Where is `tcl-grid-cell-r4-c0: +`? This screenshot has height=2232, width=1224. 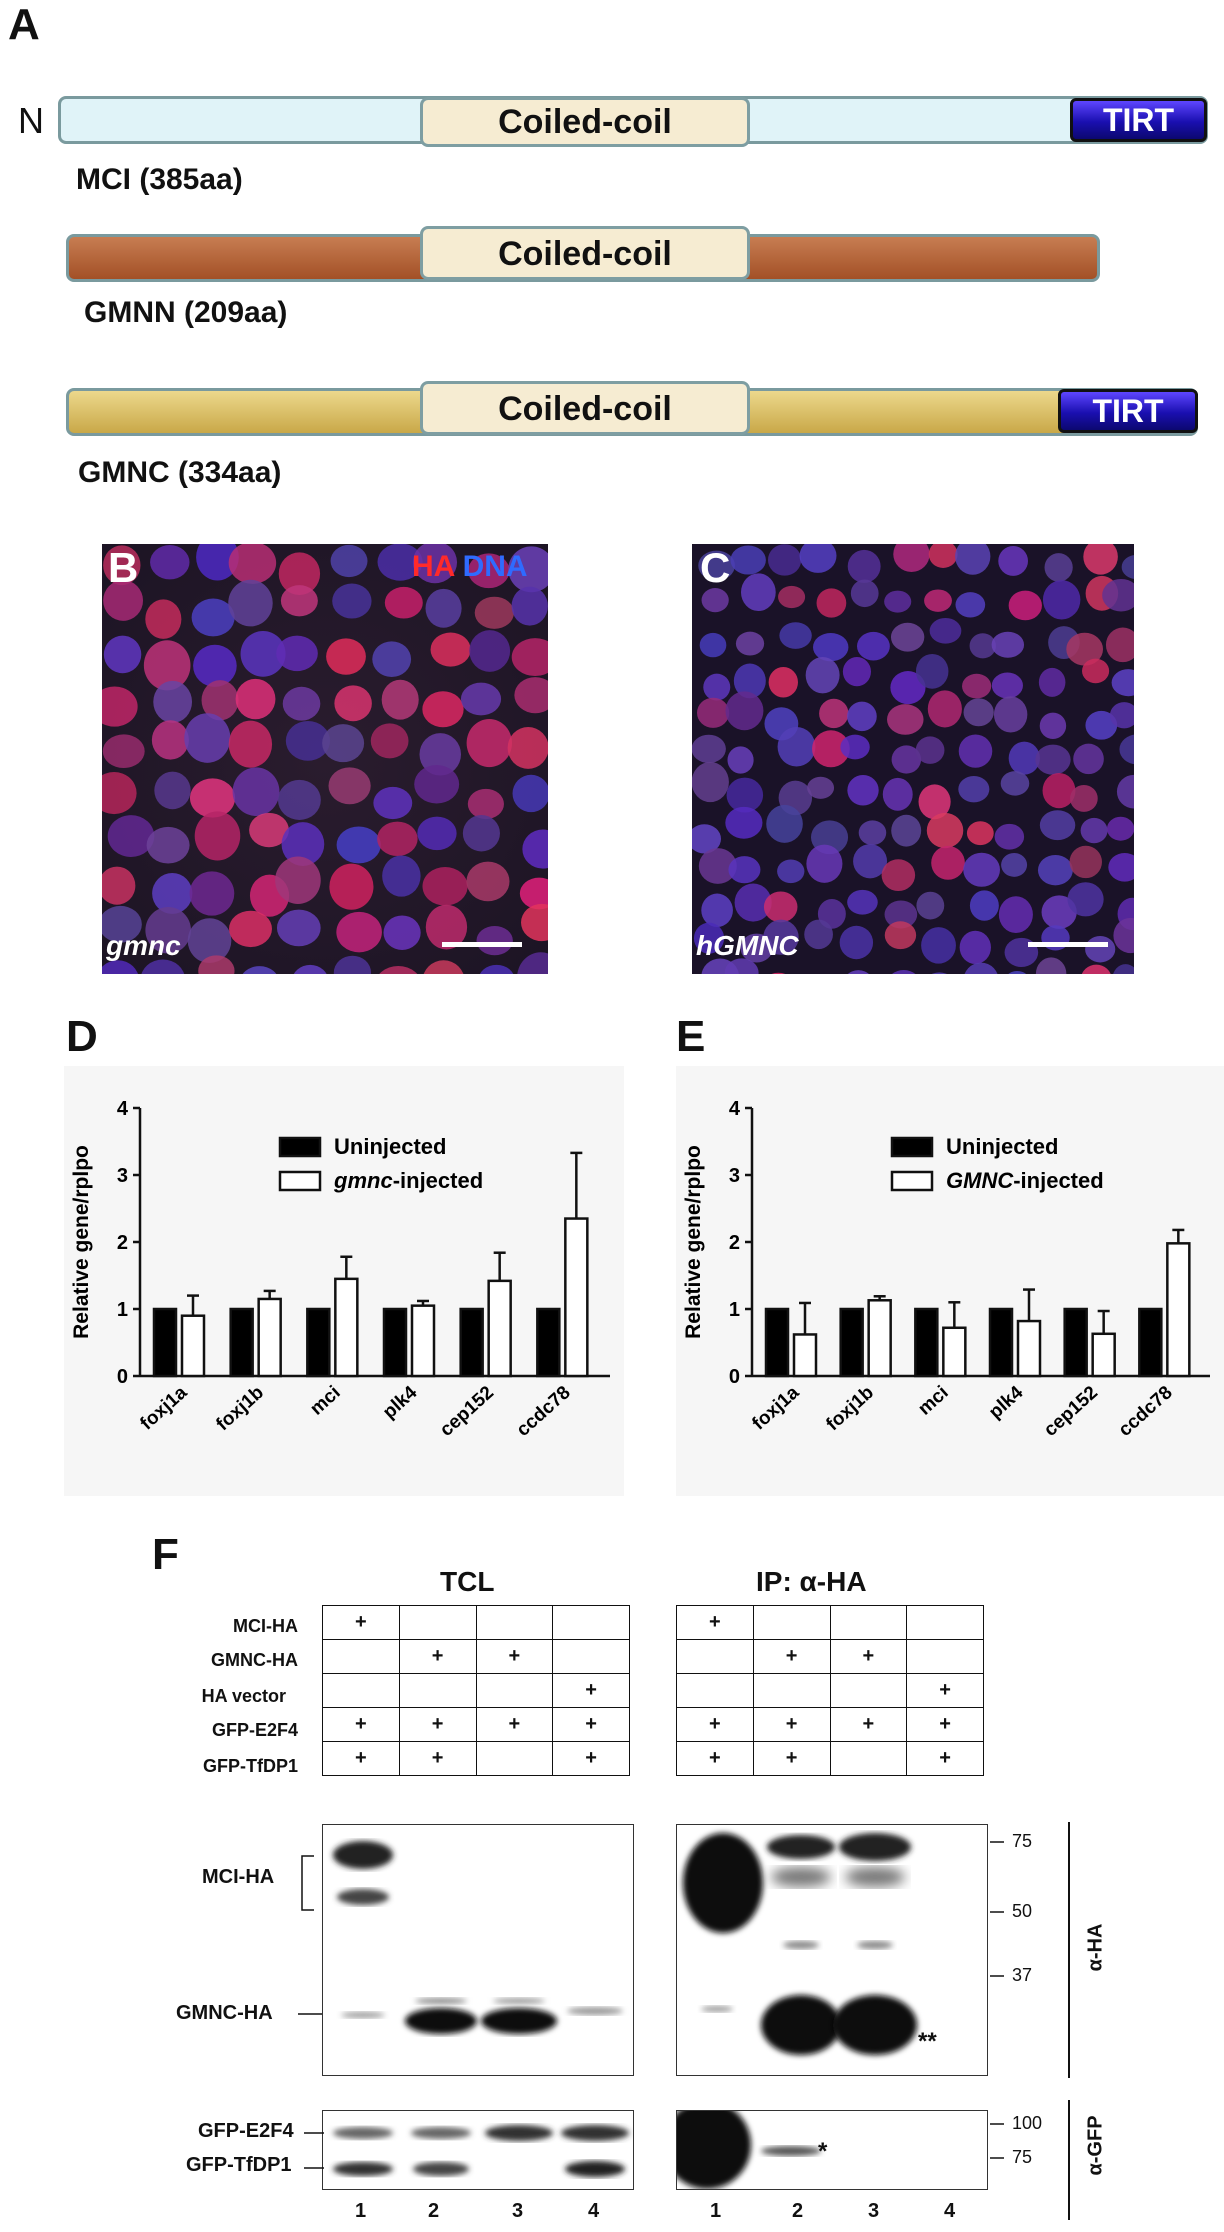 tcl-grid-cell-r4-c0: + is located at coordinates (361, 1758).